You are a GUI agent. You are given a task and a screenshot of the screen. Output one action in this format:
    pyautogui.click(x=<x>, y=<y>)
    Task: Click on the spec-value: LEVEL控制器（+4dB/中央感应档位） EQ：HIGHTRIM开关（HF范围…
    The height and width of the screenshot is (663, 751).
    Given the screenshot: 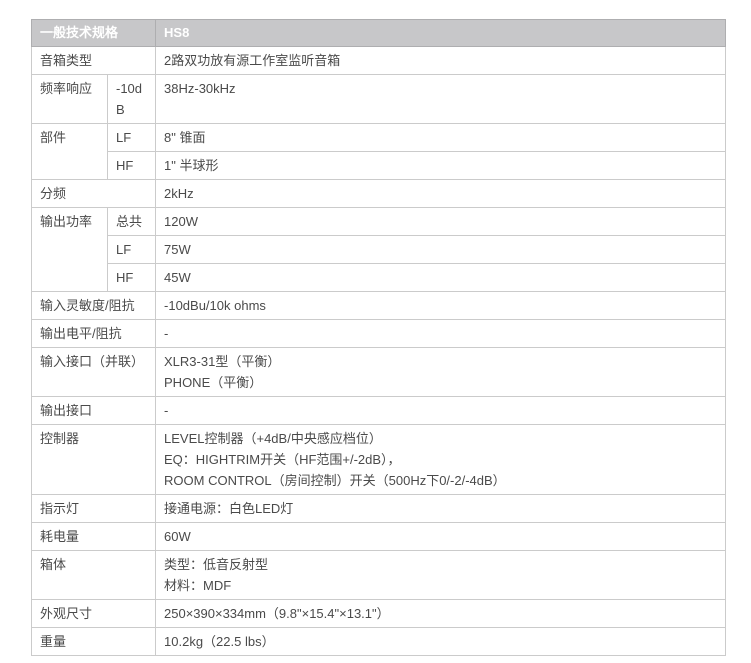 What is the action you would take?
    pyautogui.click(x=441, y=459)
    